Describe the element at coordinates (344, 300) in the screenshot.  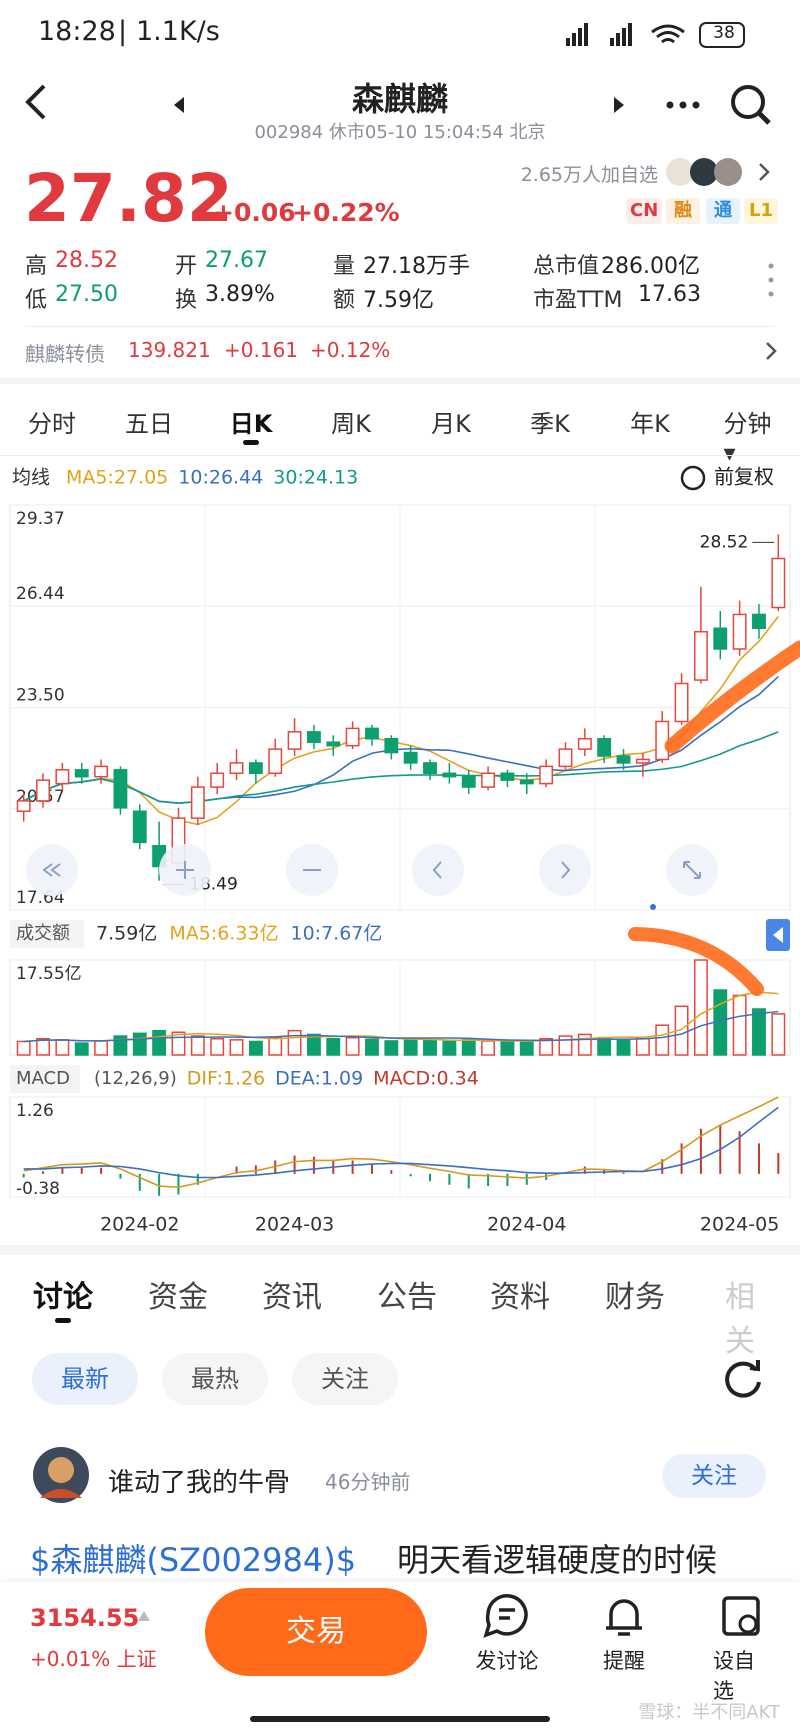
I see `stat-label: 额` at that location.